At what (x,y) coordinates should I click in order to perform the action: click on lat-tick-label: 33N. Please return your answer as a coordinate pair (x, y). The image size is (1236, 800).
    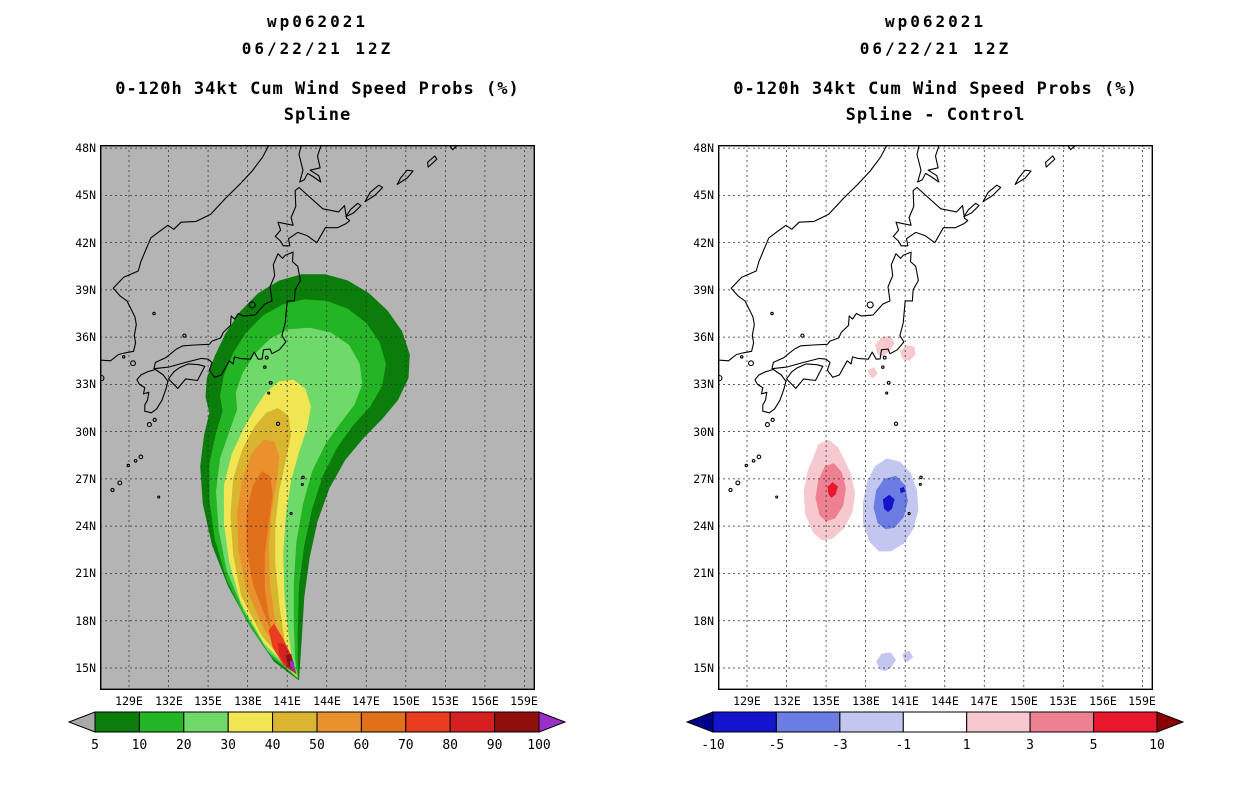
    Looking at the image, I should click on (85, 384).